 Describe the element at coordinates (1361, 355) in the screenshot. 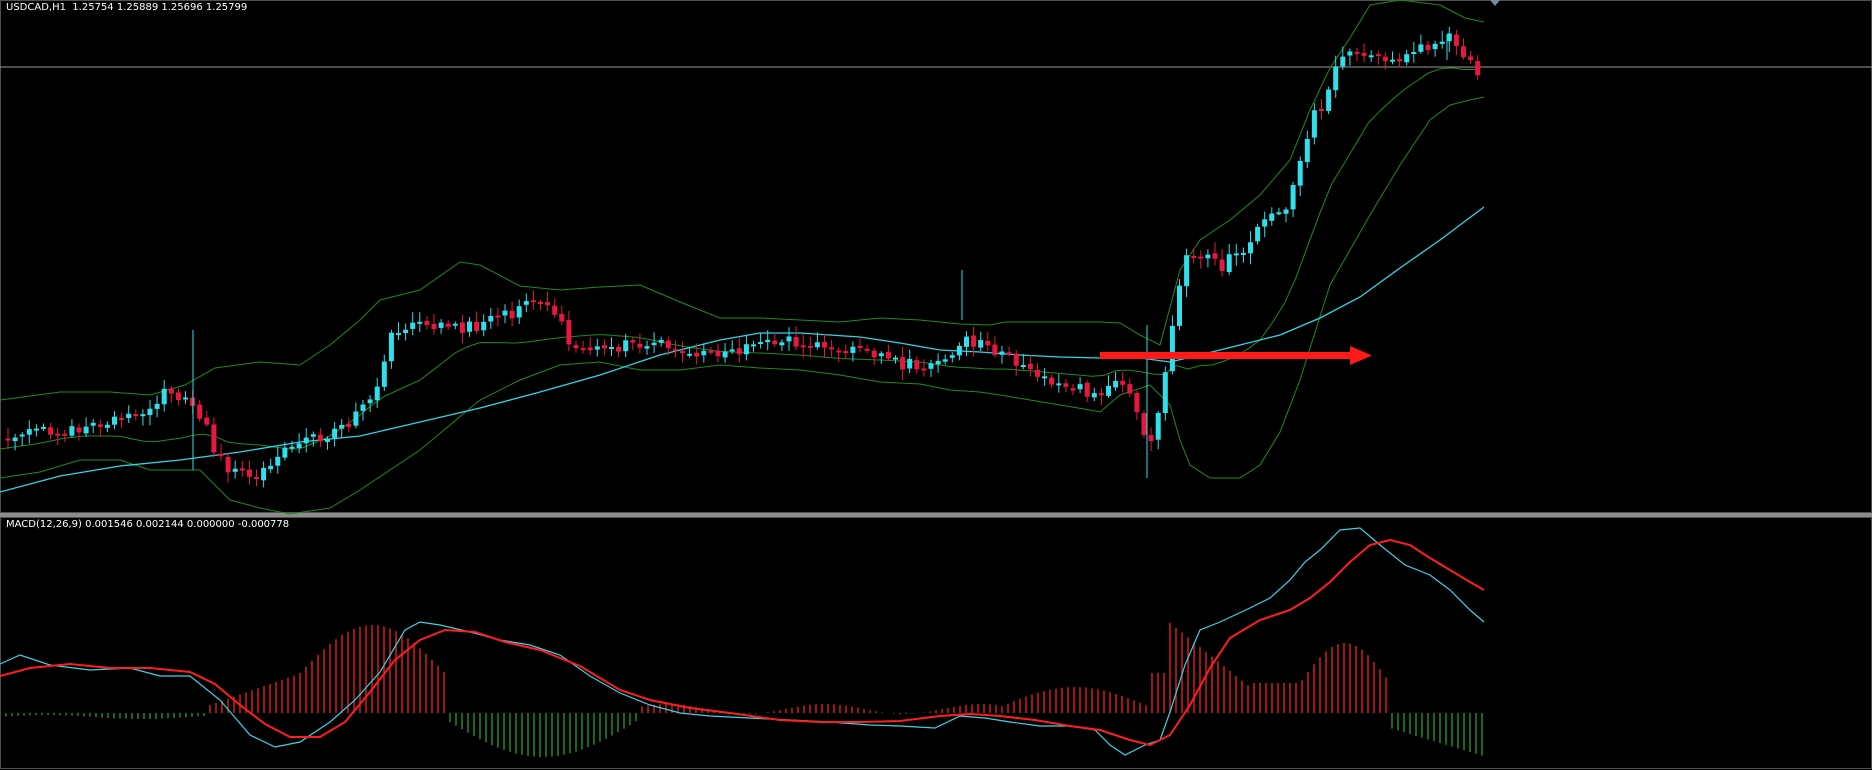

I see `annotation-arrow-head` at that location.